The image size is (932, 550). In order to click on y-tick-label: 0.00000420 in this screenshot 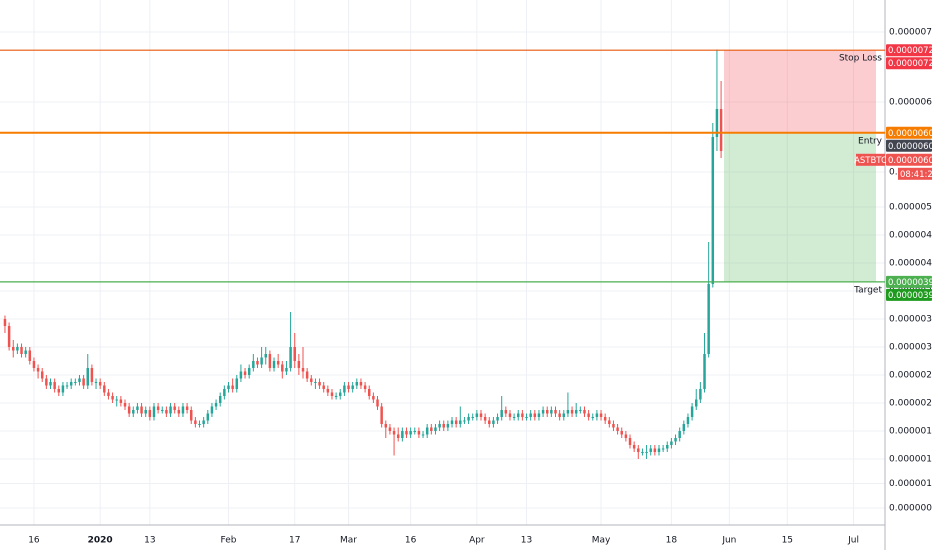, I will do `click(910, 263)`.